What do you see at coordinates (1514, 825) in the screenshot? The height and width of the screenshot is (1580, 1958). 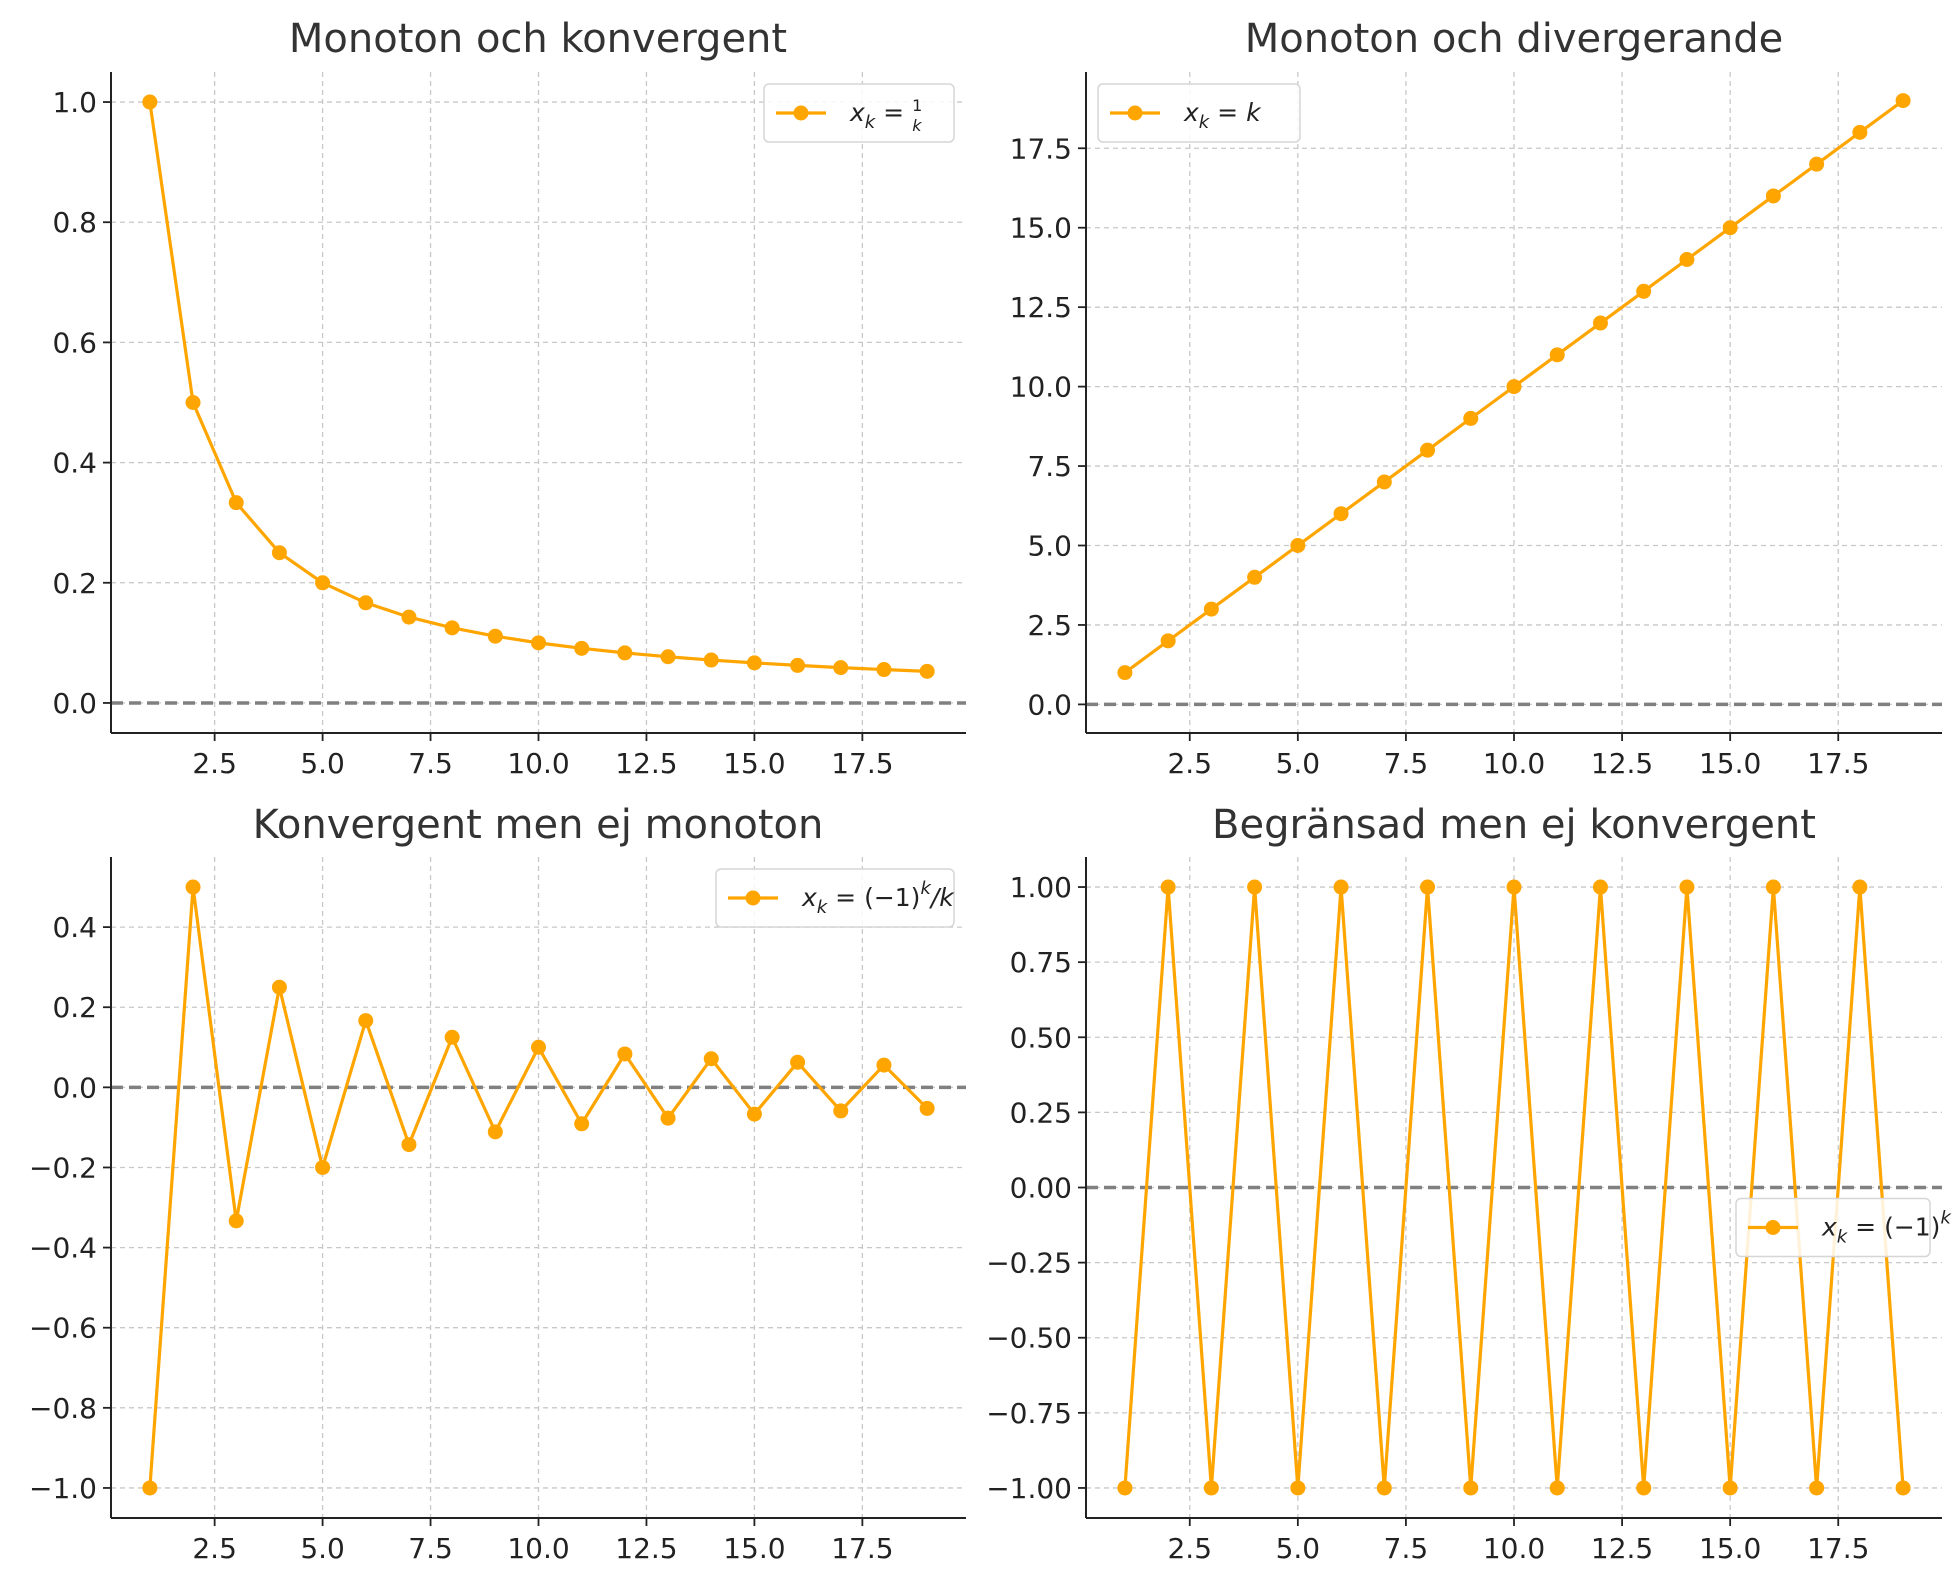 I see `chart-title: Begränsad men ej konvergent` at bounding box center [1514, 825].